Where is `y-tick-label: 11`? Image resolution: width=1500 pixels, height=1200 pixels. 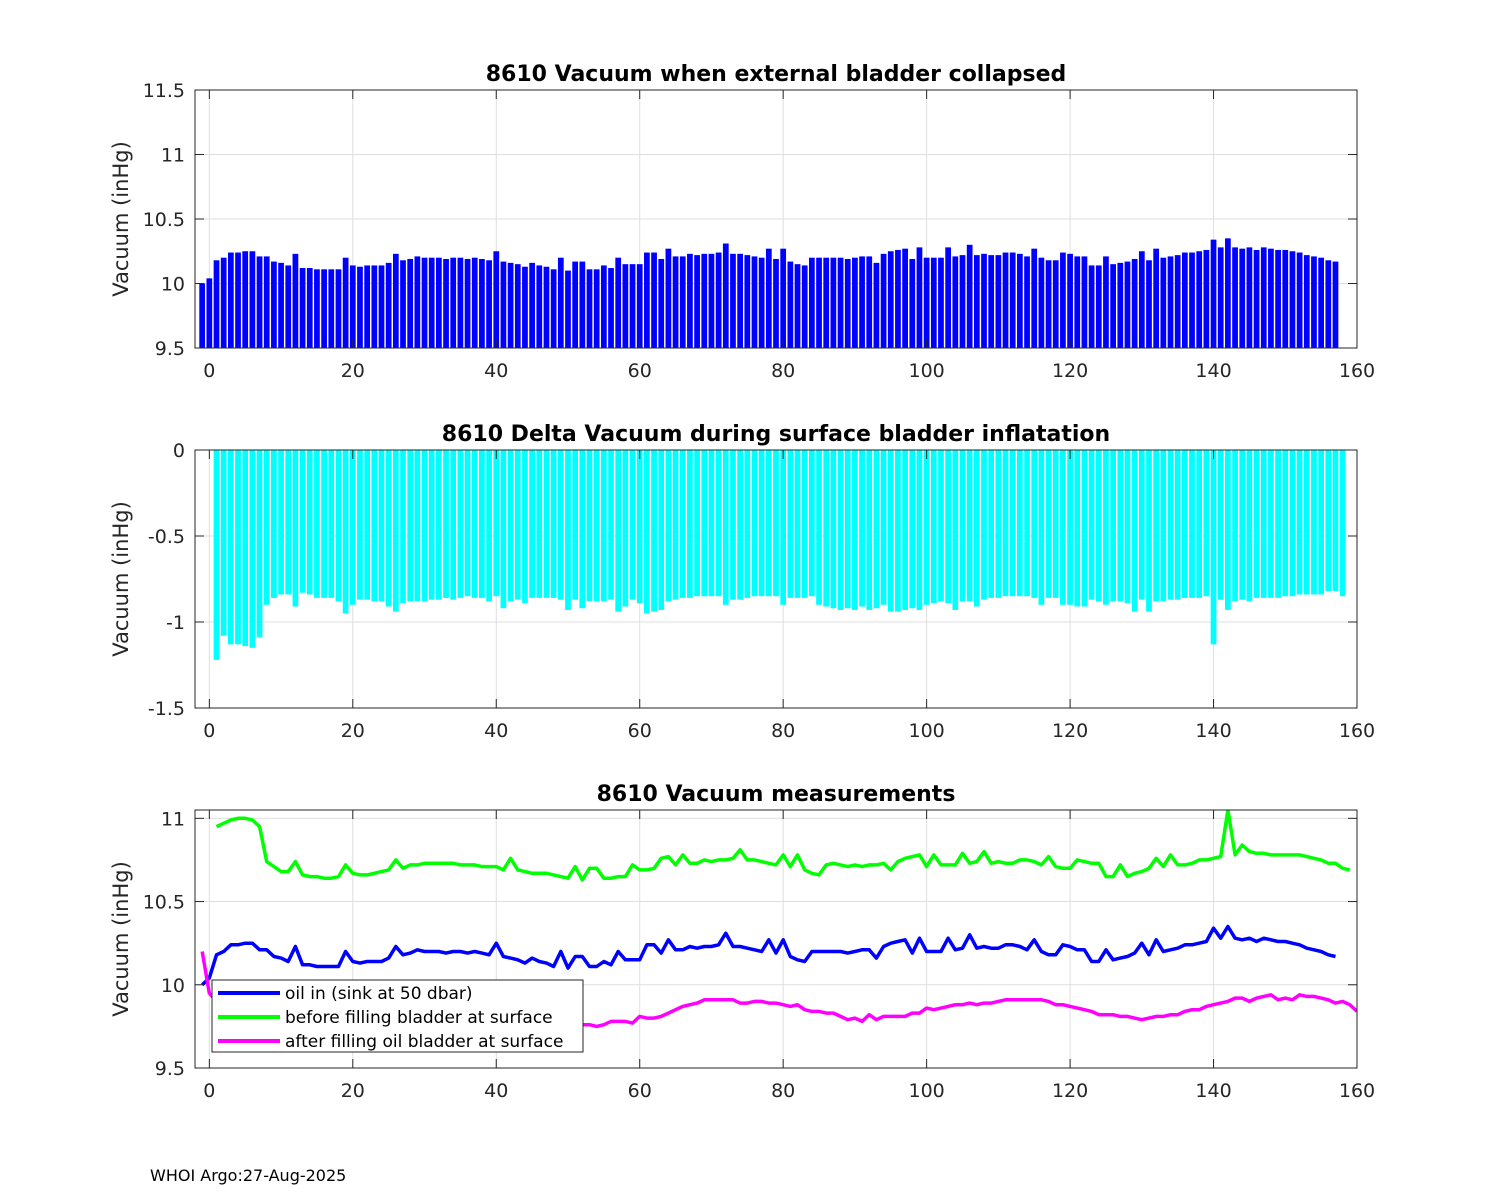 y-tick-label: 11 is located at coordinates (173, 156).